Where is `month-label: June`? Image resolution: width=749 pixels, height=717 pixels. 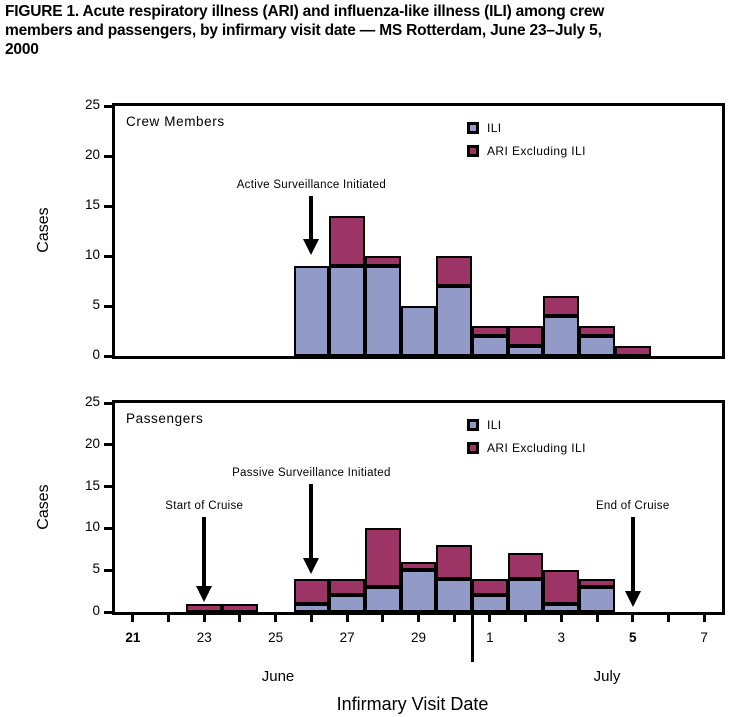
month-label: June is located at coordinates (278, 676).